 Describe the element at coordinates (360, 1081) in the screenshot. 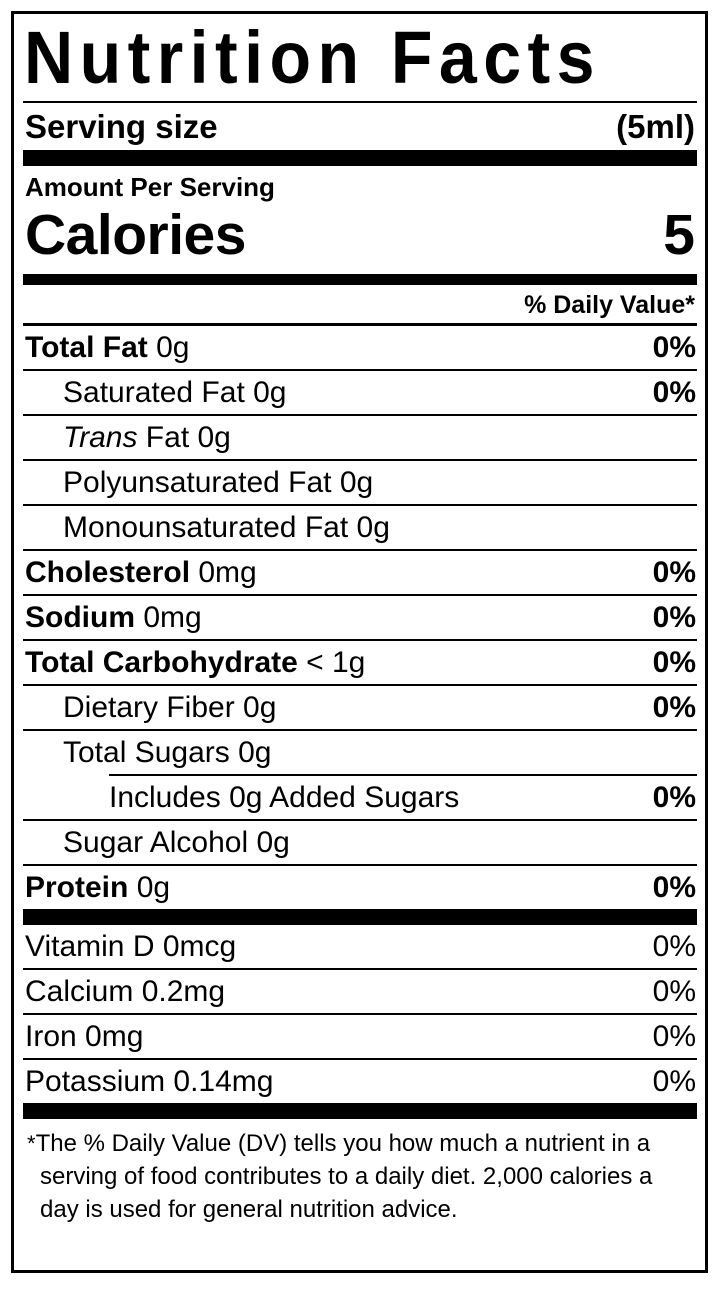

I see `vitamin-row: Potassium 0.14mg 0%` at that location.